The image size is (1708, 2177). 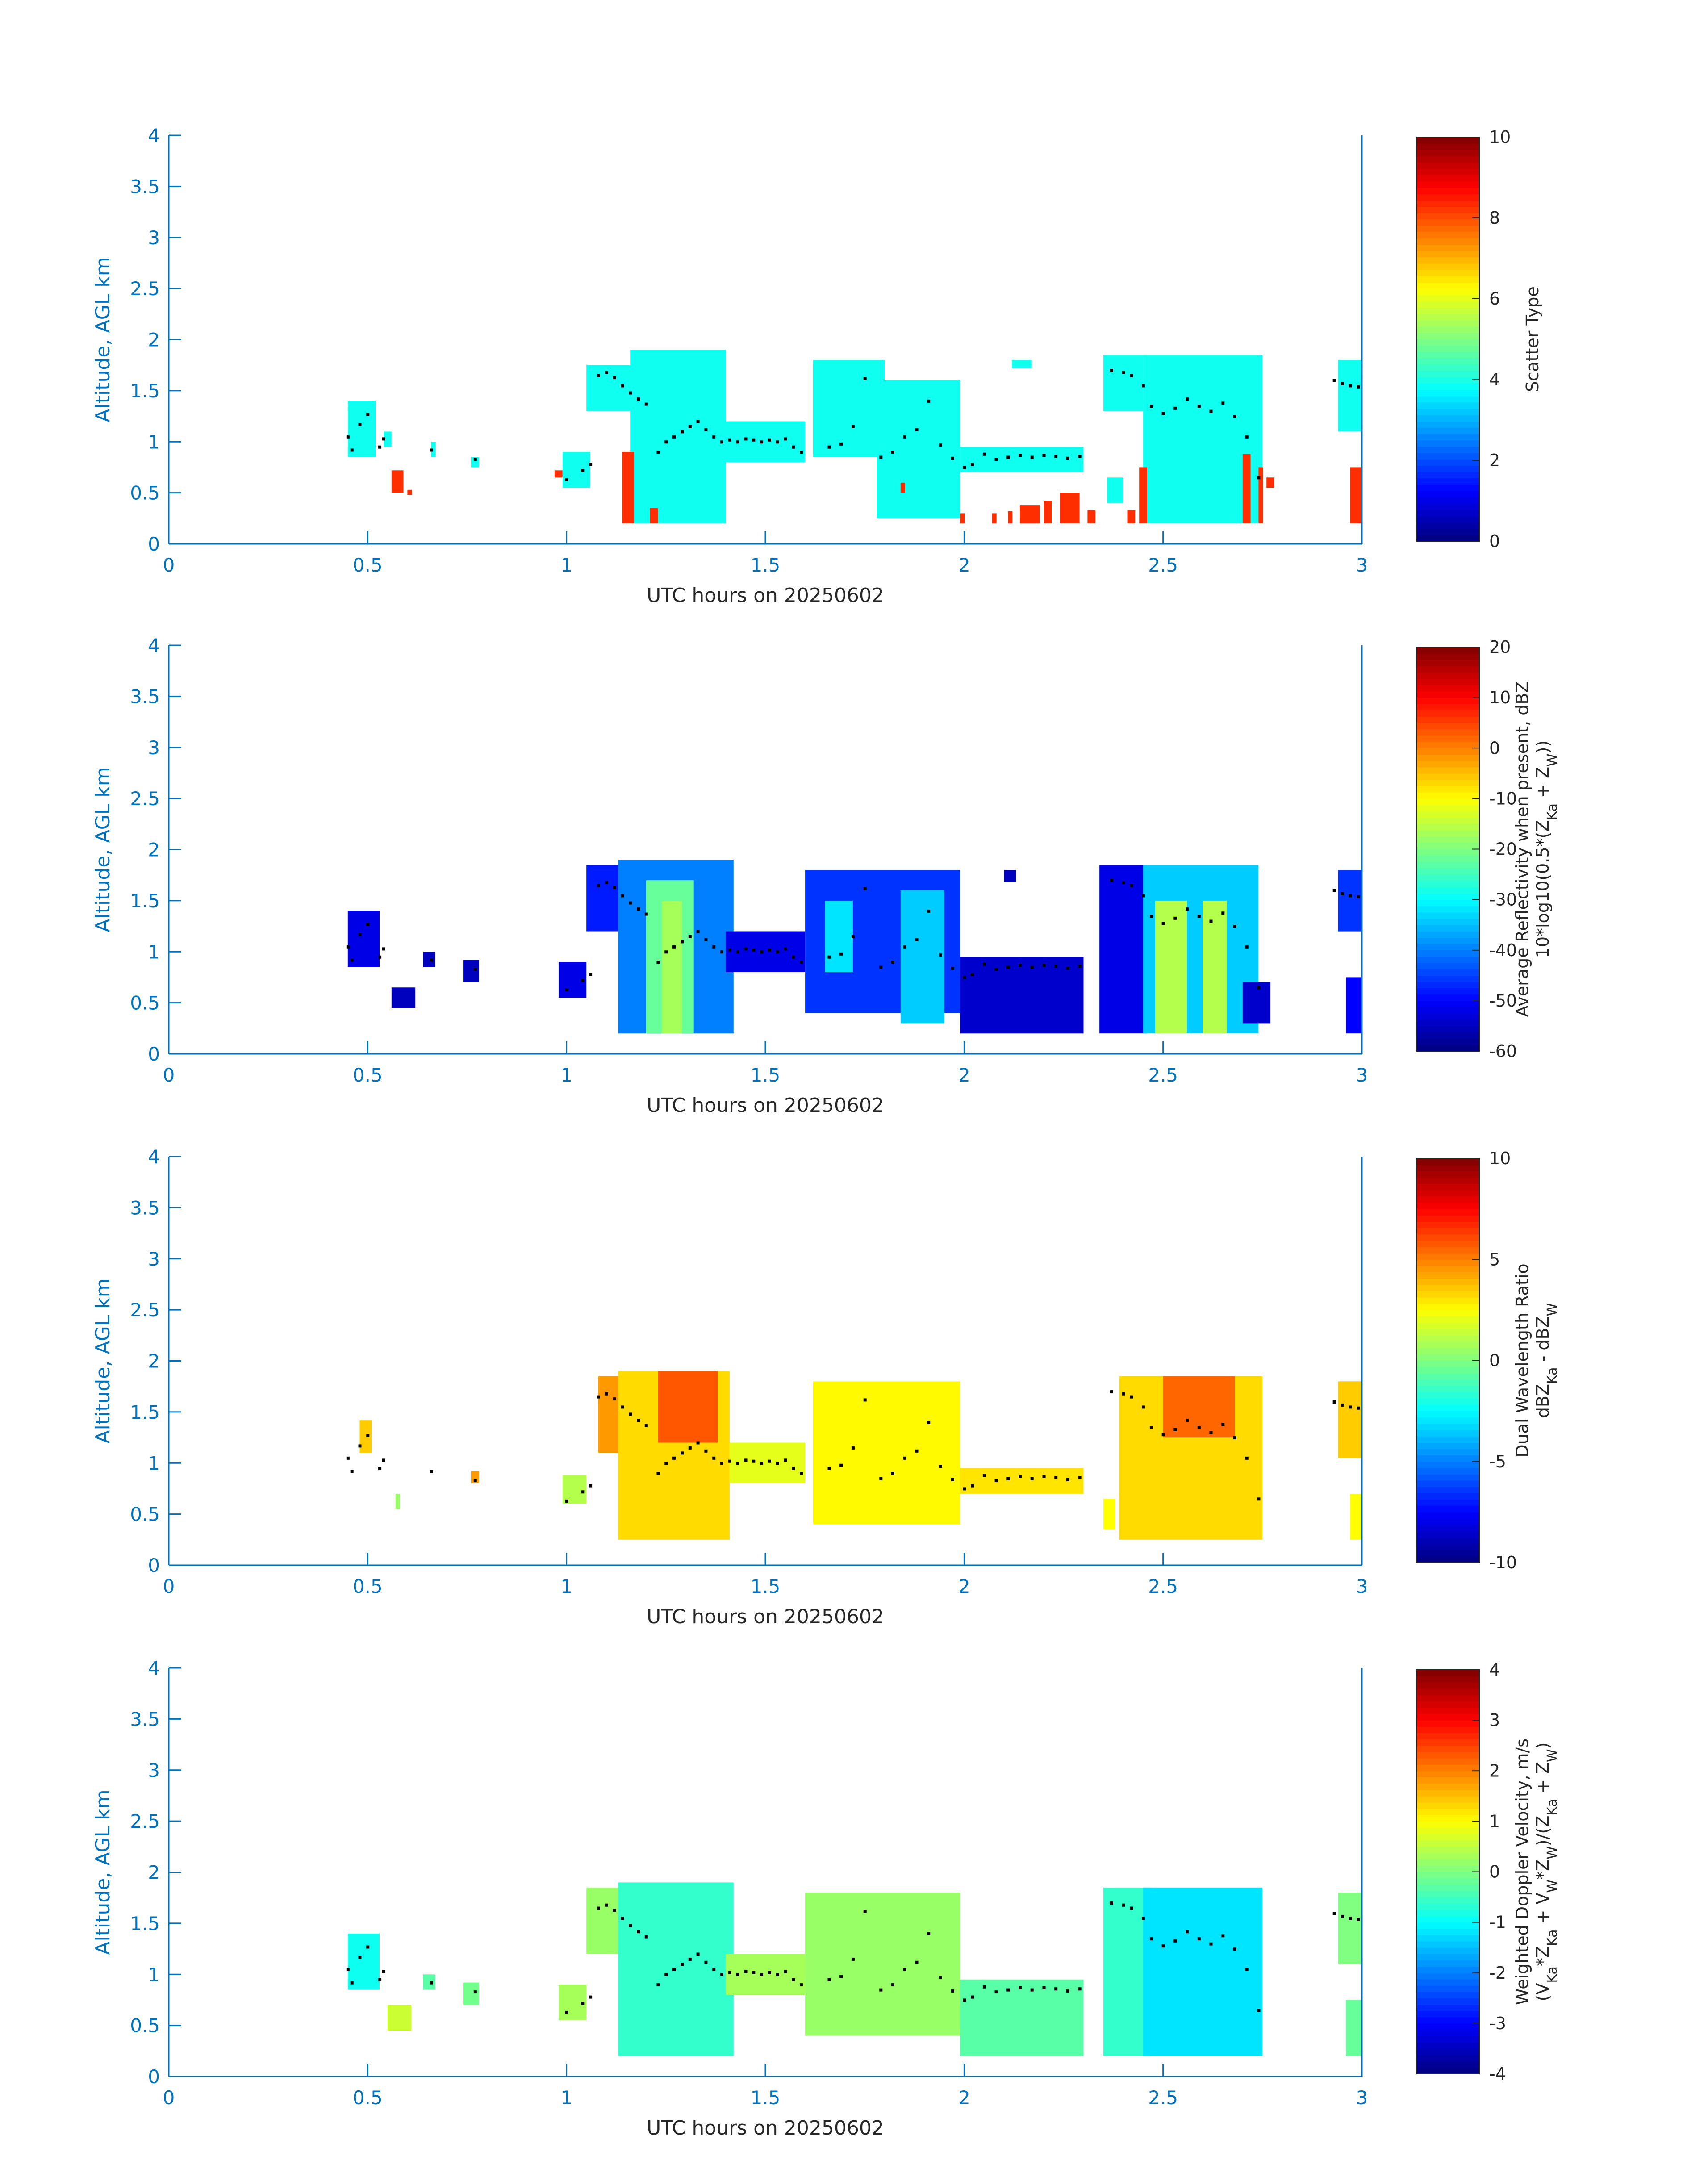 I want to click on cloud-base-markers, so click(x=853, y=1446).